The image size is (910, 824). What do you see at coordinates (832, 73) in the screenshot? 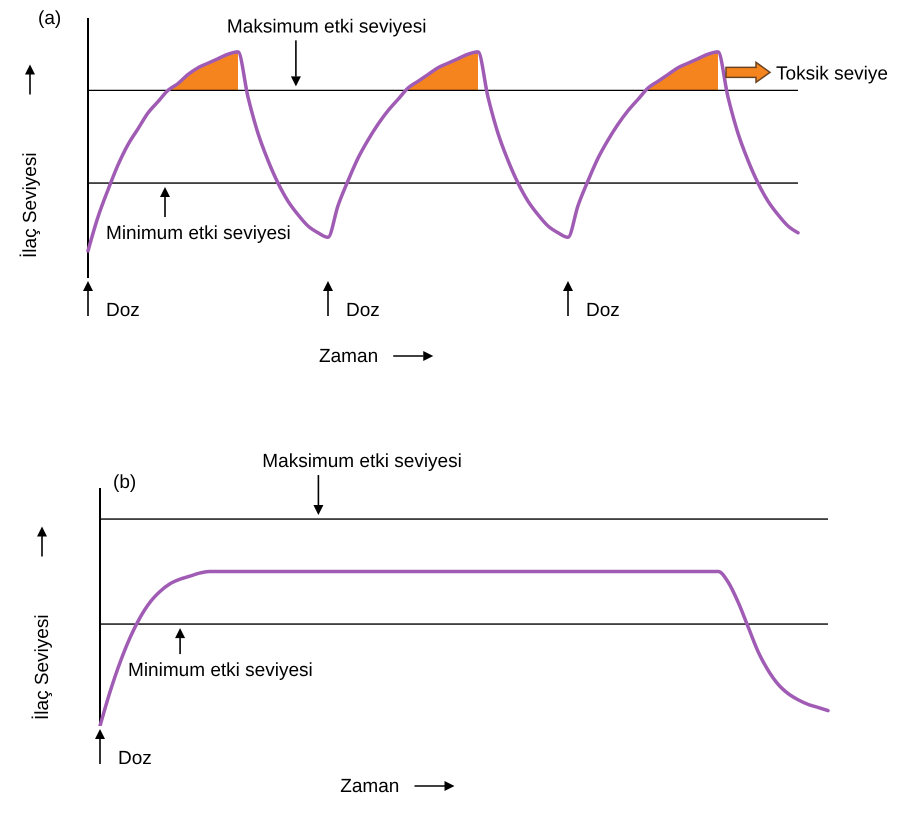
I see `annotation: Toksik seviye` at bounding box center [832, 73].